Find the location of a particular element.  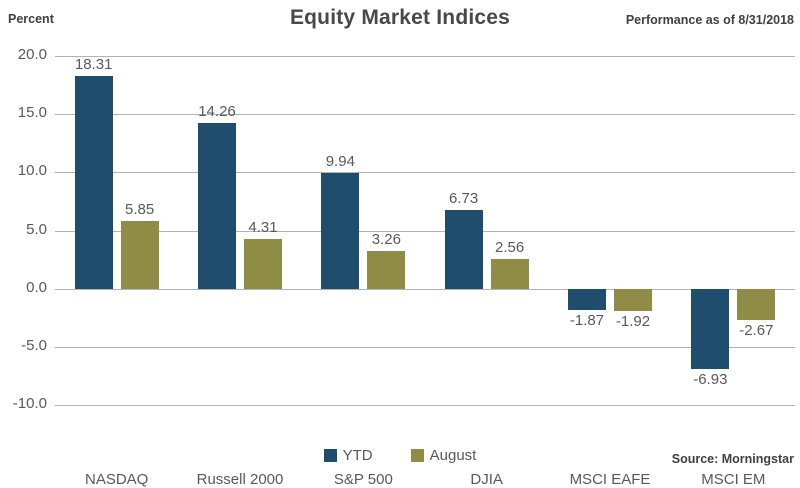

bar-value-label: 2.56 is located at coordinates (510, 247).